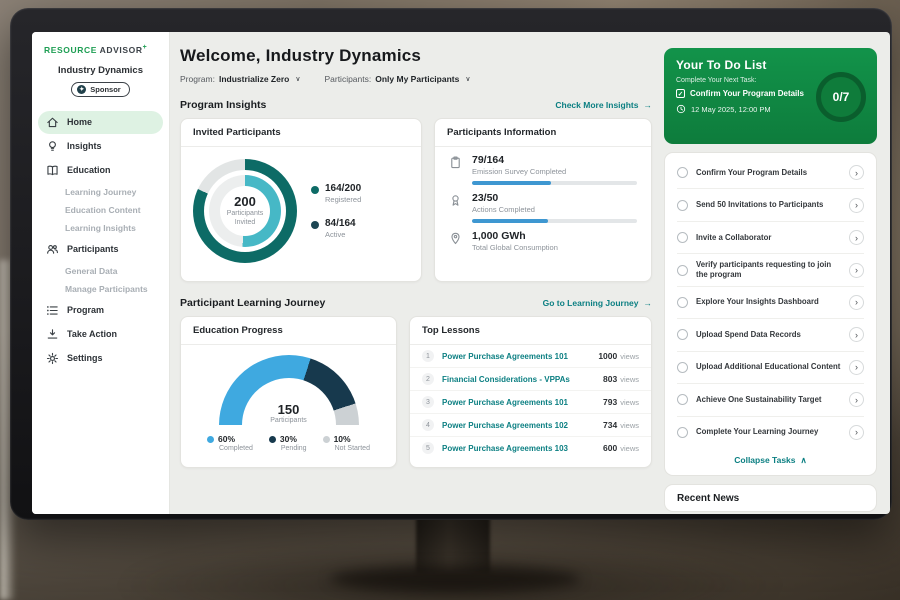 This screenshot has width=900, height=600. I want to click on lesson-link: Power Purchase Agreements 103, so click(505, 448).